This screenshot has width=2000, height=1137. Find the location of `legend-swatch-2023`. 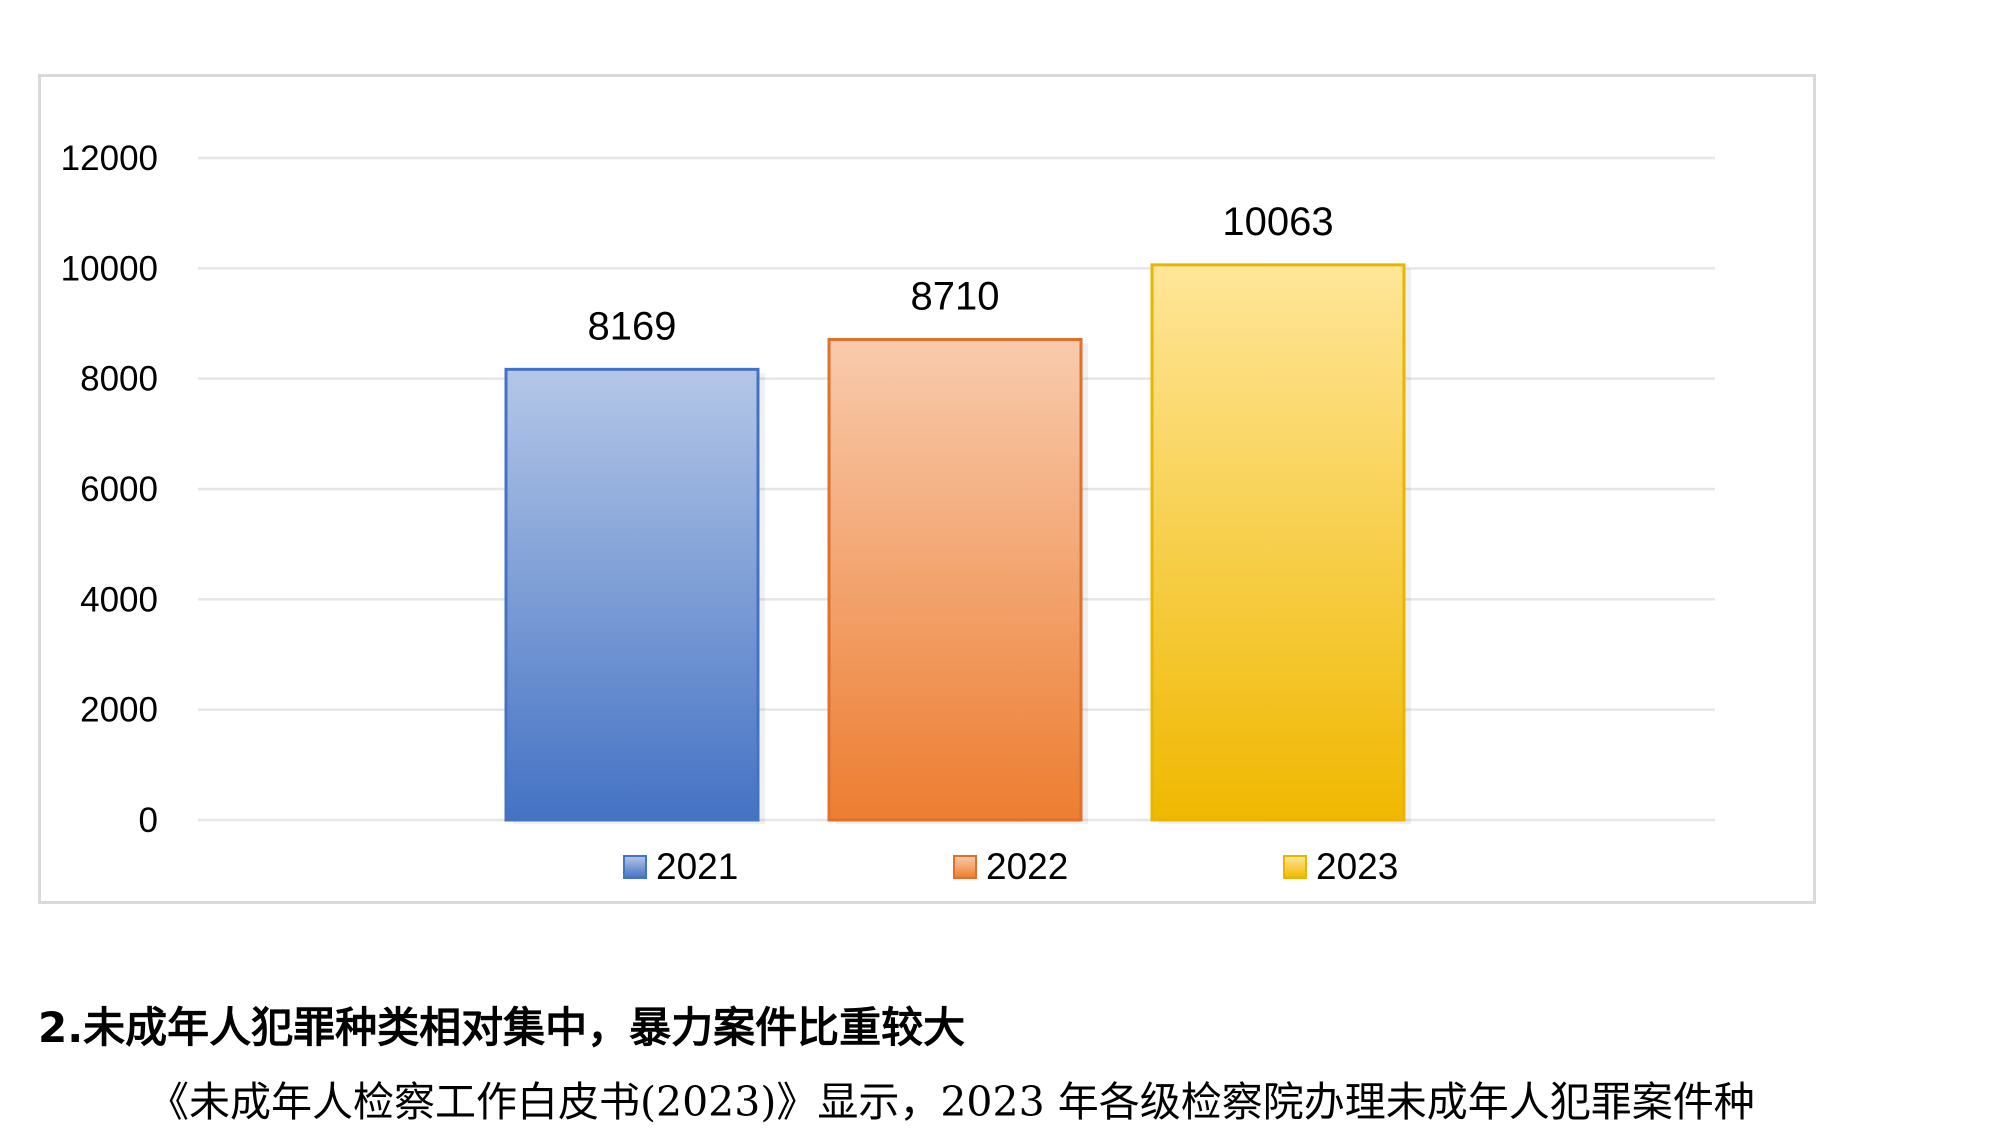

legend-swatch-2023 is located at coordinates (1295, 867).